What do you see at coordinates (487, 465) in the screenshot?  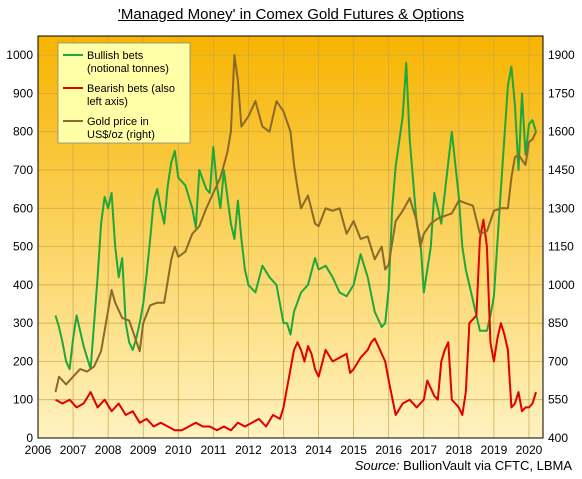 I see `source-text: BullionVault via CFTC, LBMA` at bounding box center [487, 465].